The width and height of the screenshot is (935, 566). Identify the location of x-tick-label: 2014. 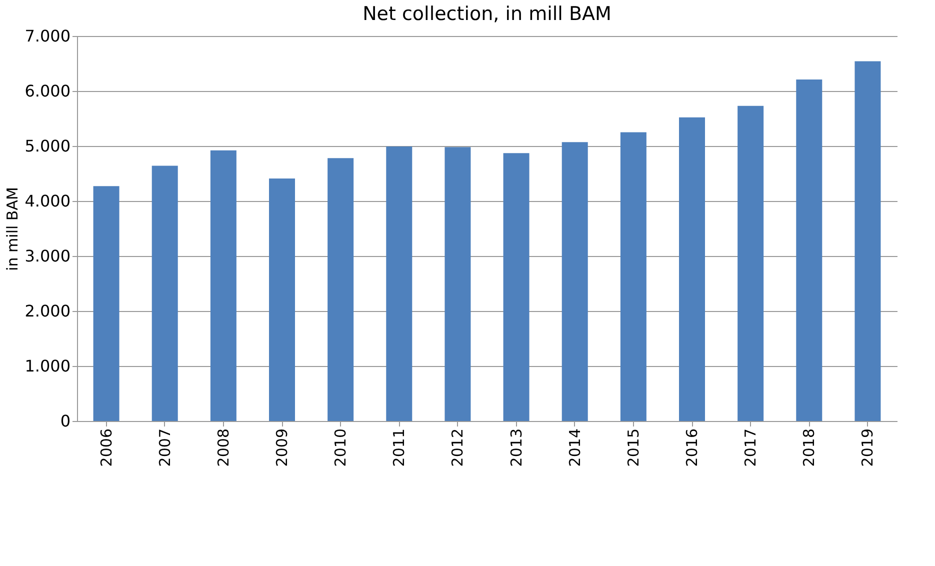
(575, 447).